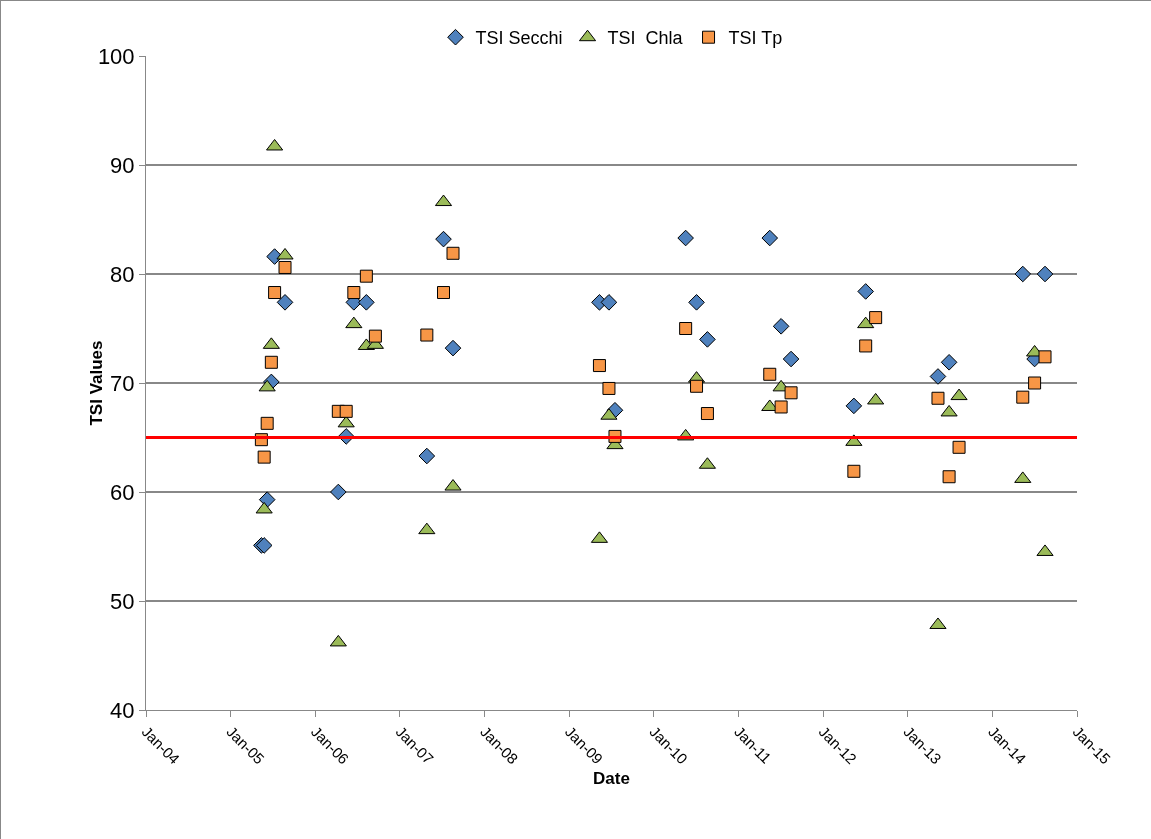  Describe the element at coordinates (122, 165) in the screenshot. I see `y-tick-label: 90` at that location.